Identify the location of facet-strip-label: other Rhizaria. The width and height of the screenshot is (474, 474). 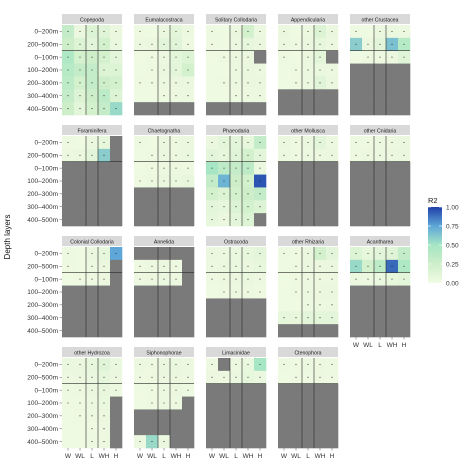
(308, 242).